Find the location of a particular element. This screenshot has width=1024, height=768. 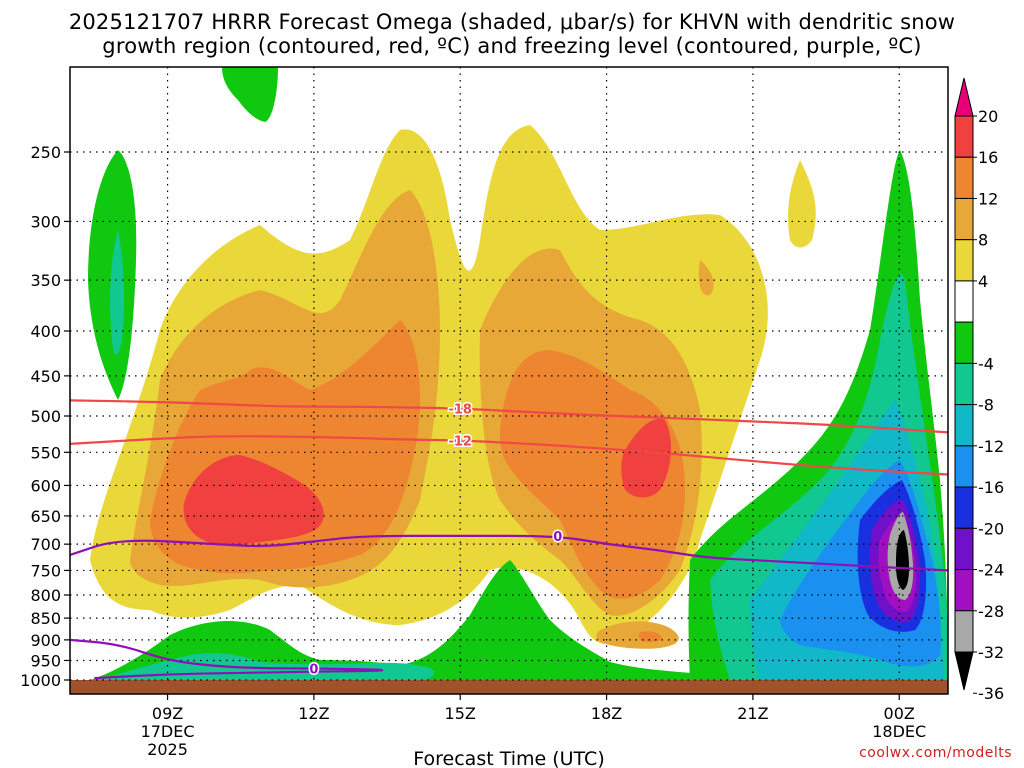

colorbar-band--36-minus is located at coordinates (964, 671).